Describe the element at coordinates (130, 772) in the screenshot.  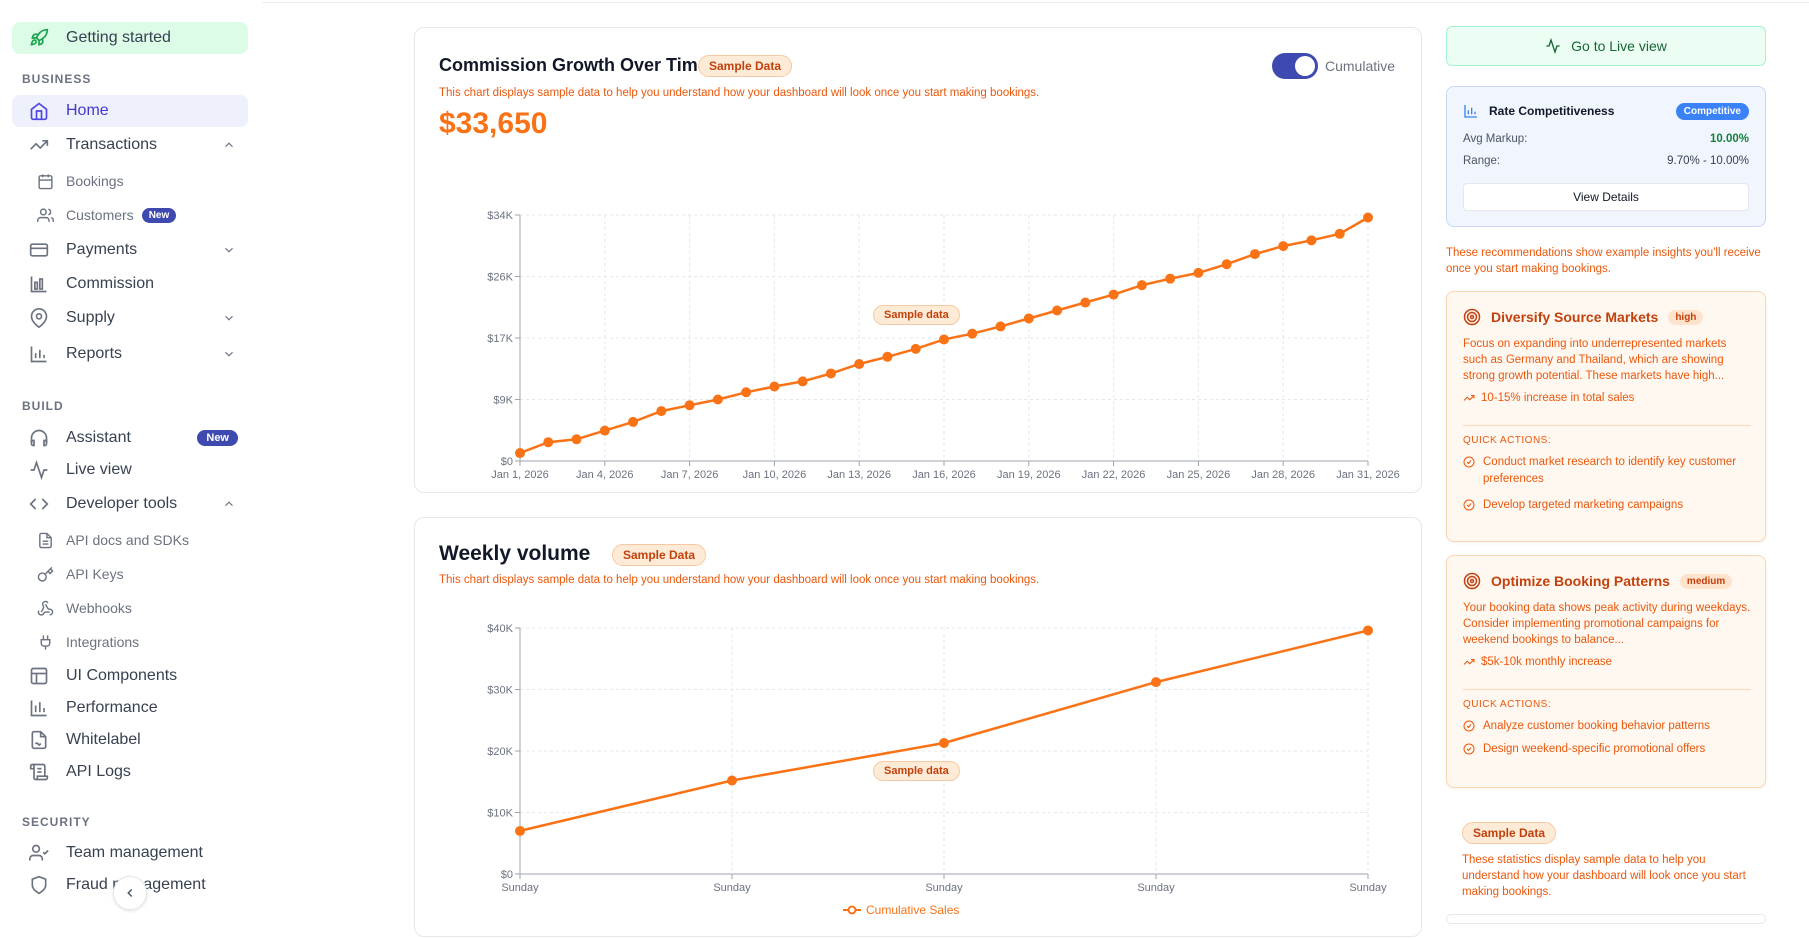
I see `sidebar-item-api-logs: API Logs` at that location.